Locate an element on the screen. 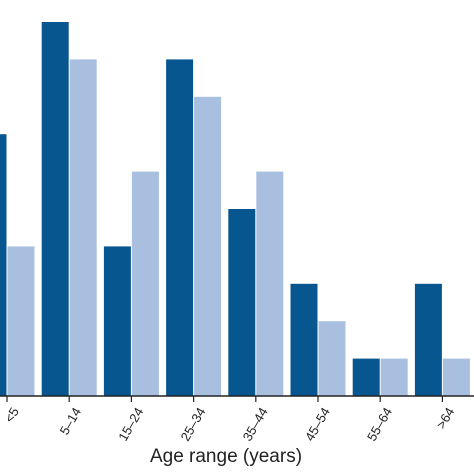  x-tick-label: 35–44 is located at coordinates (255, 424).